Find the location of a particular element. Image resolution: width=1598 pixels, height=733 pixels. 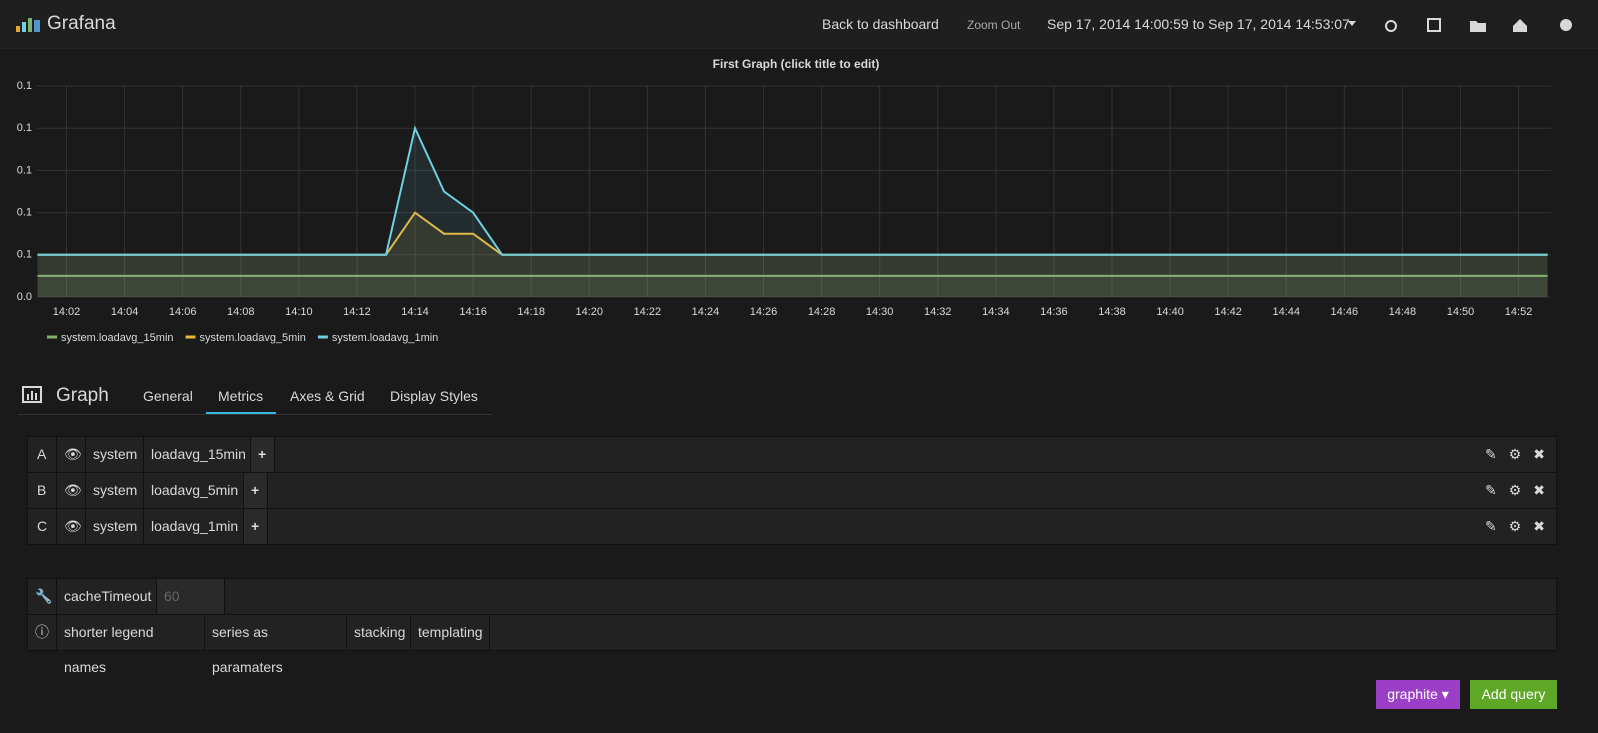

caret is located at coordinates (1353, 24).